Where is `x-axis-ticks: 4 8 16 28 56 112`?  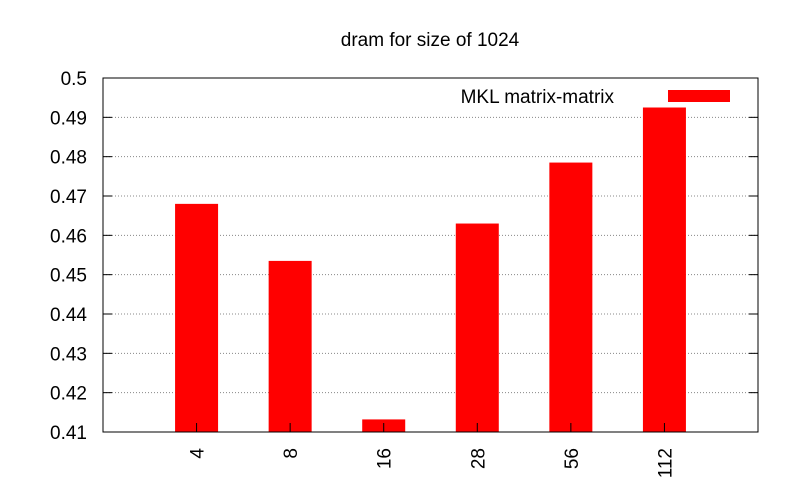
x-axis-ticks: 4 8 16 28 56 112 is located at coordinates (432, 450).